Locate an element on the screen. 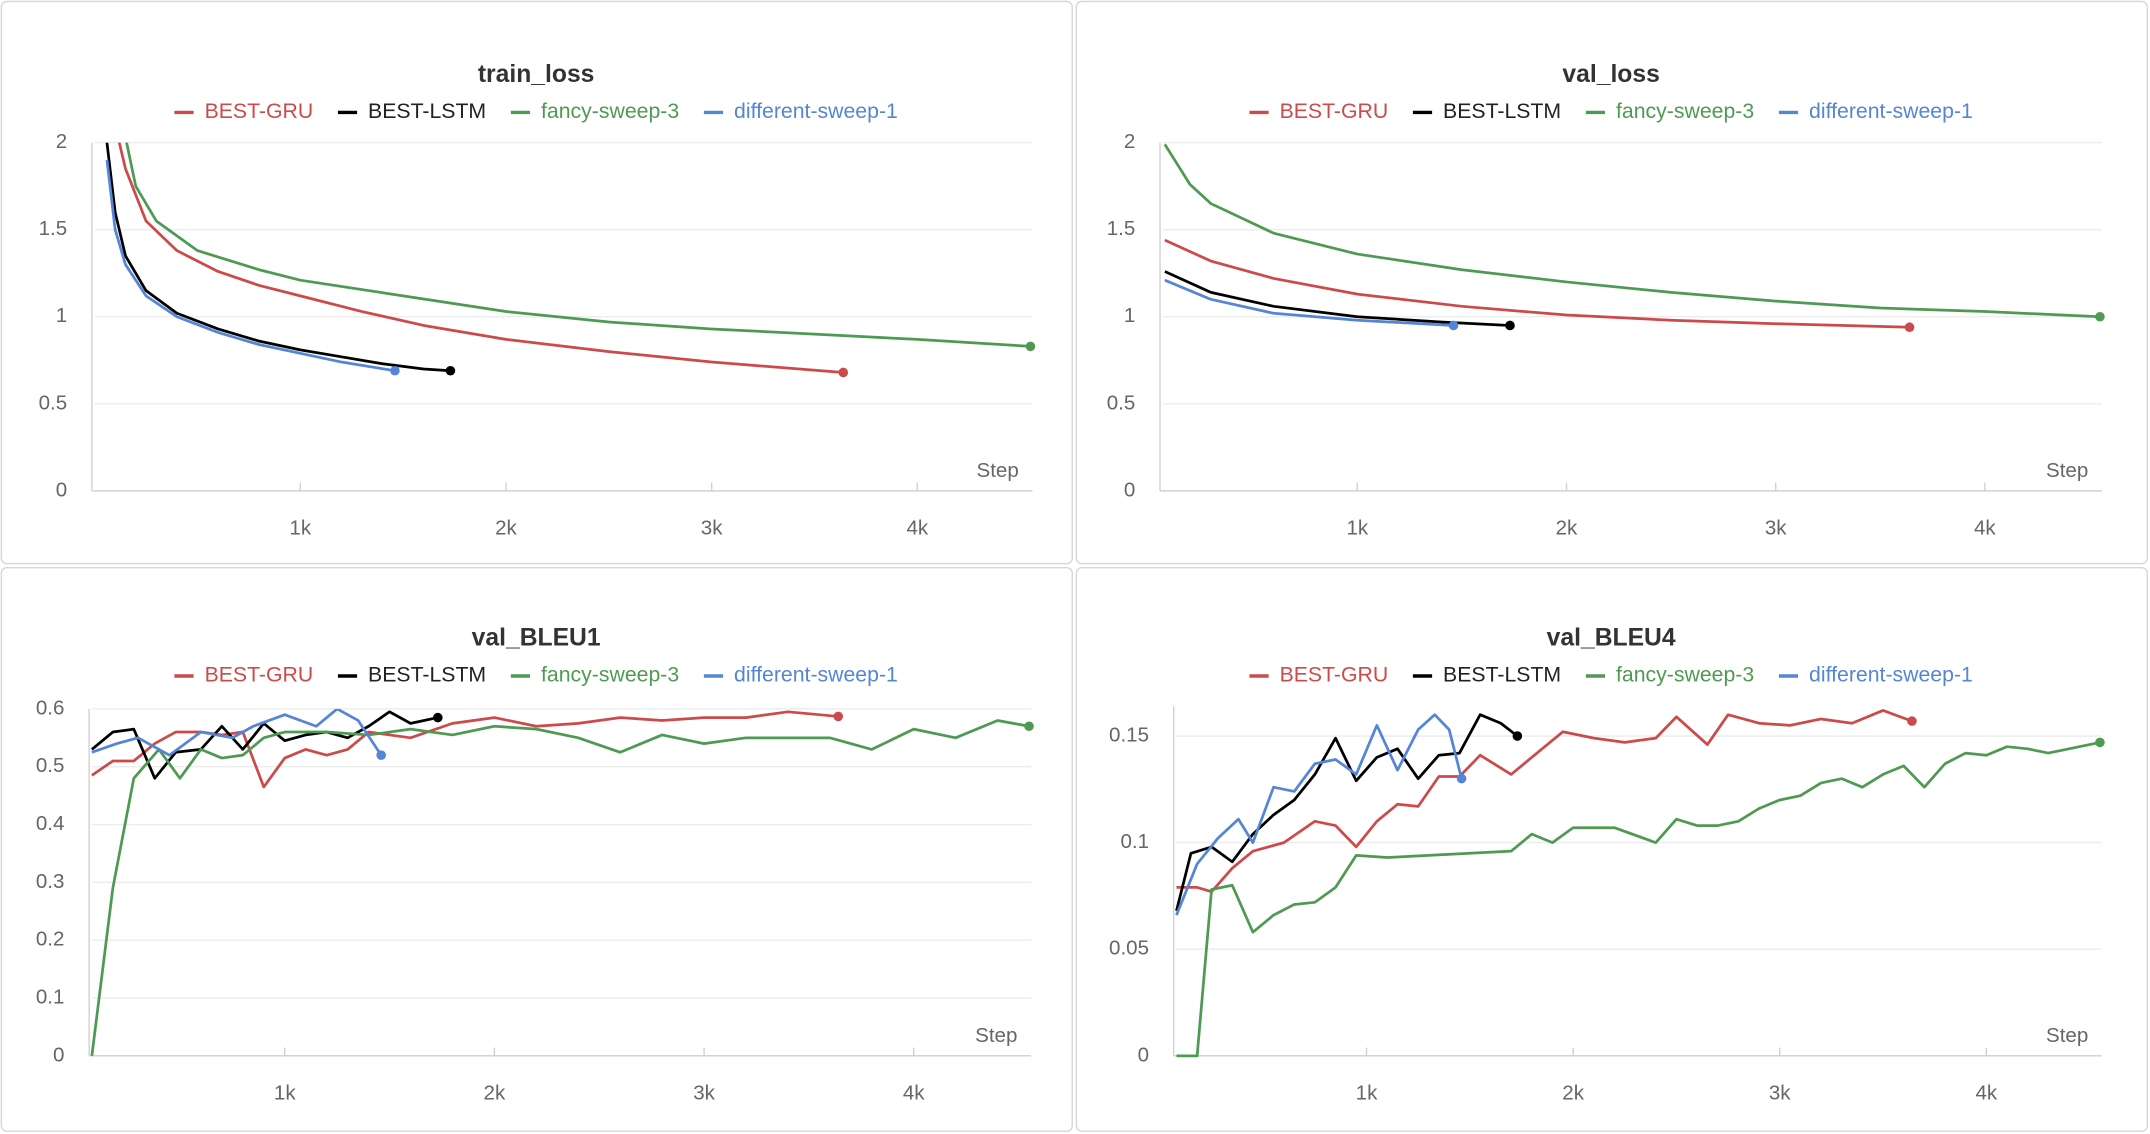  y-tick-label: 0.6 is located at coordinates (50, 707).